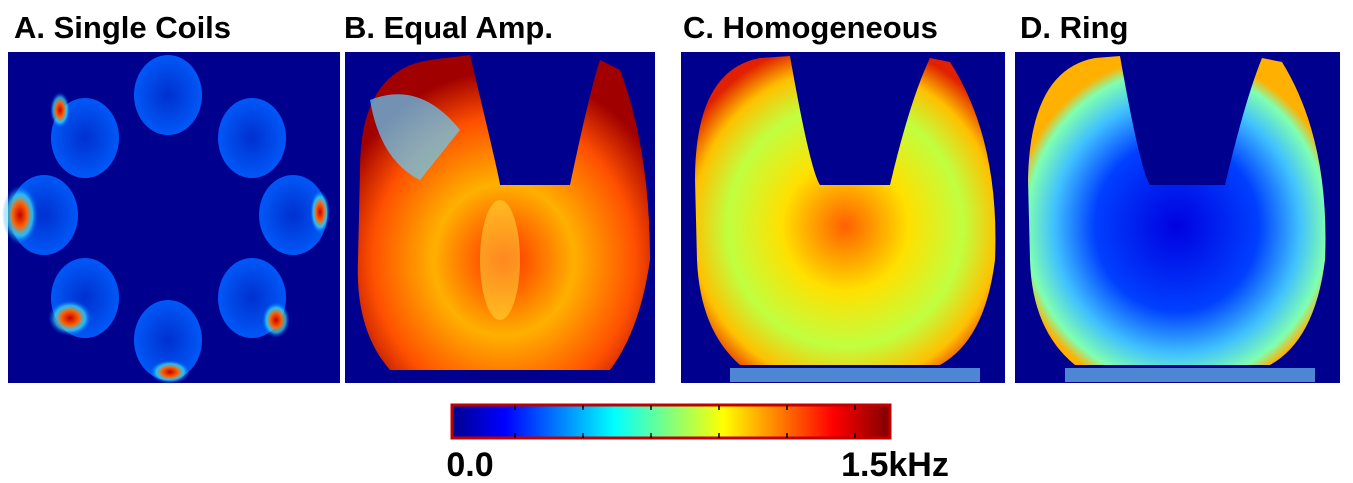 The width and height of the screenshot is (1353, 483). What do you see at coordinates (448, 27) in the screenshot?
I see `panel-title: B. Equal Amp.` at bounding box center [448, 27].